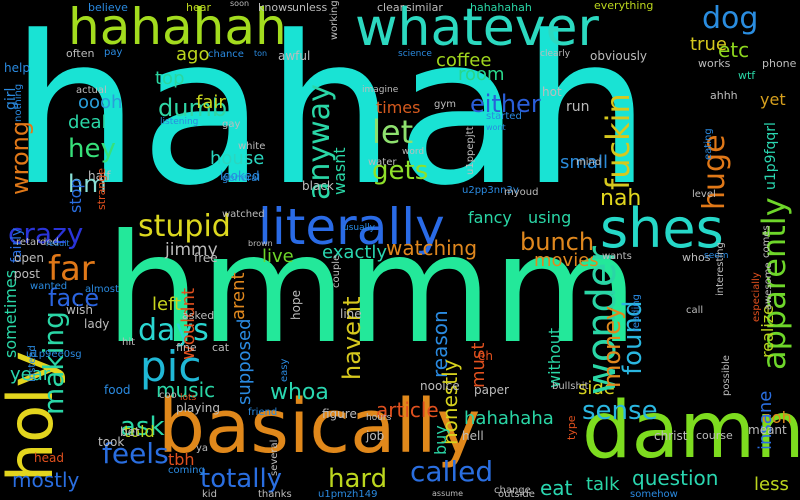 This screenshot has width=800, height=500. What do you see at coordinates (391, 7) in the screenshot?
I see `word-clear: clear` at bounding box center [391, 7].